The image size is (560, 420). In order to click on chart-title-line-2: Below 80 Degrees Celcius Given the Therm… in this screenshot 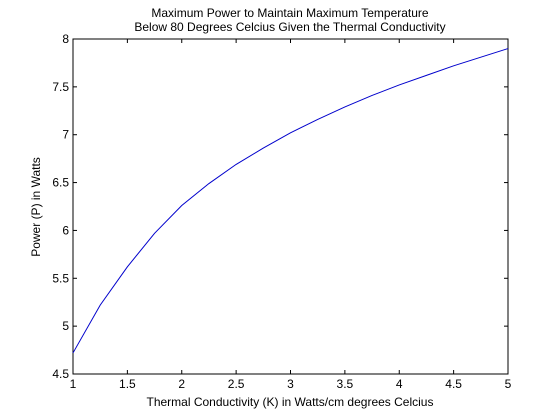, I will do `click(289, 27)`.